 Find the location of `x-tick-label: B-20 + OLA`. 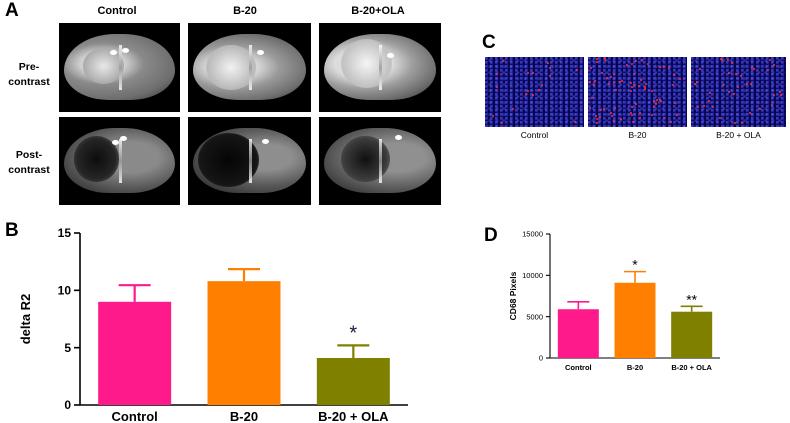

x-tick-label: B-20 + OLA is located at coordinates (691, 367).